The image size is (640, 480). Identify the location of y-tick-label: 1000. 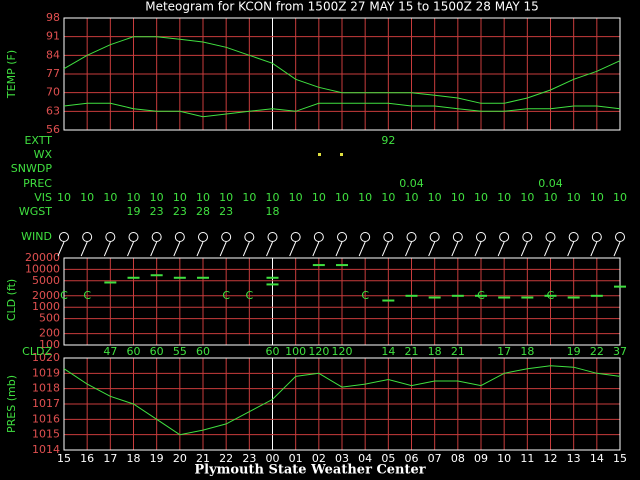
(46, 306).